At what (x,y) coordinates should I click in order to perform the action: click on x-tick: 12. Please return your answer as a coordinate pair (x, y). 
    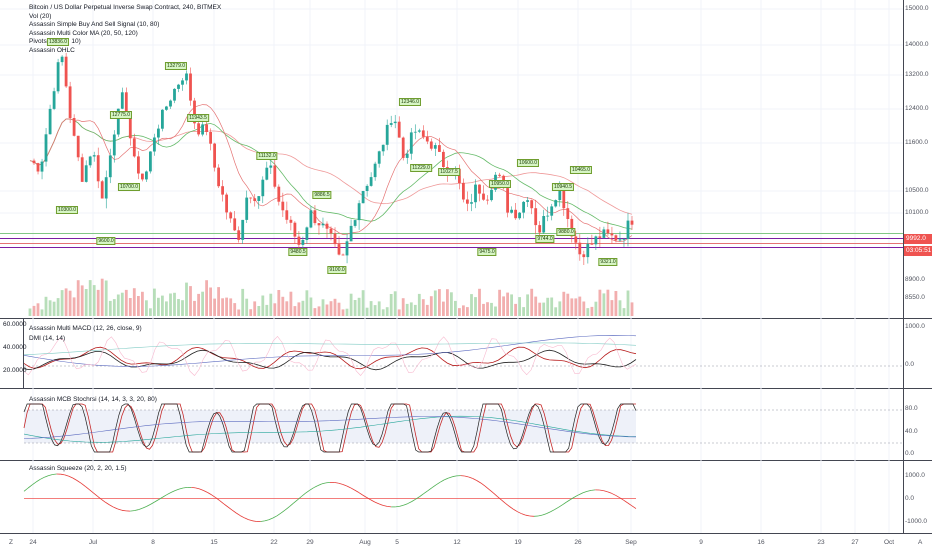
    Looking at the image, I should click on (457, 542).